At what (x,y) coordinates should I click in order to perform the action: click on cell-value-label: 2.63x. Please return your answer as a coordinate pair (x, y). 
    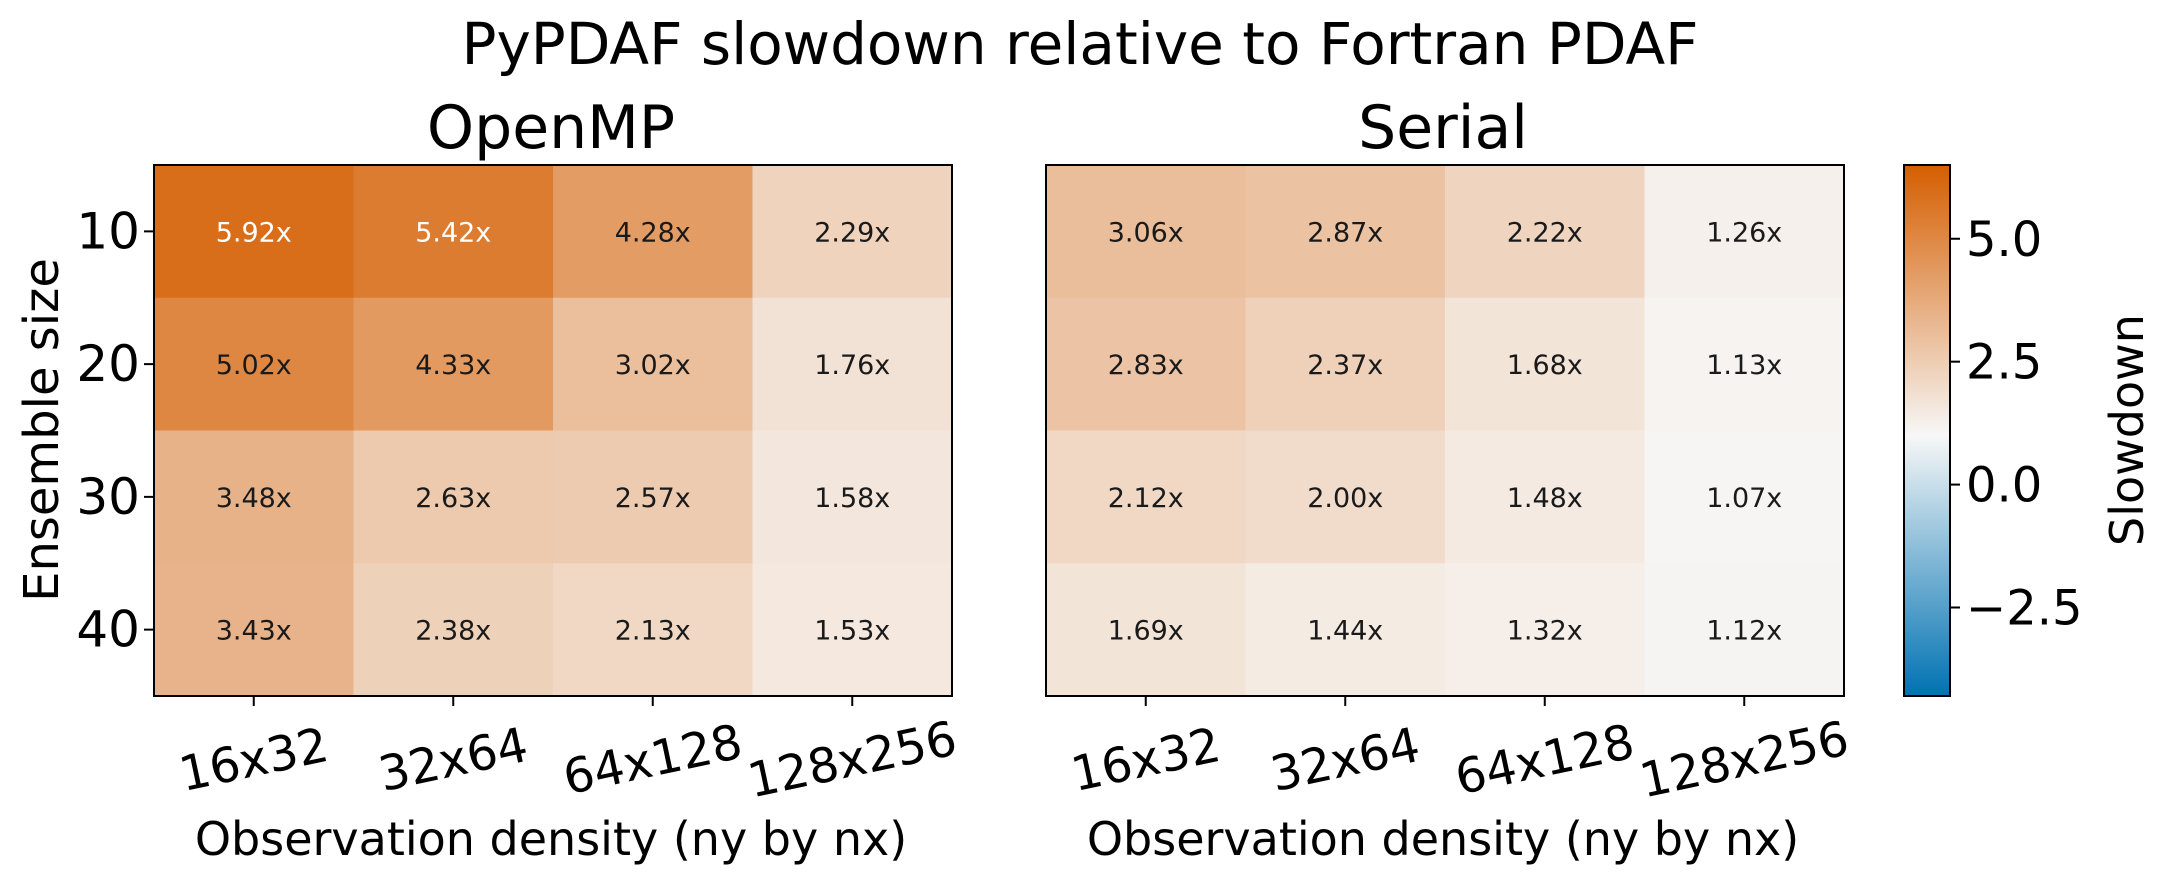
    Looking at the image, I should click on (453, 498).